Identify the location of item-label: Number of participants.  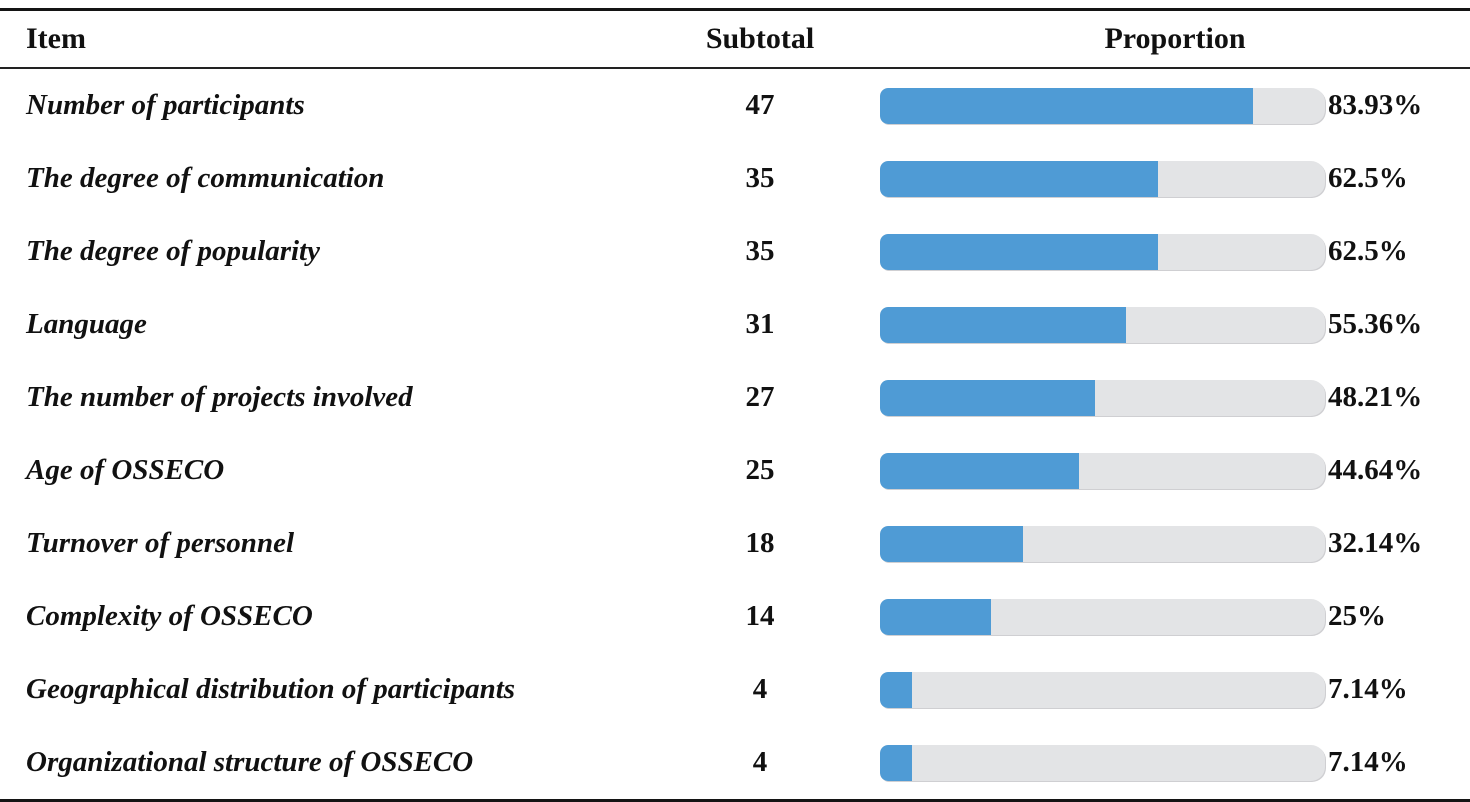
(165, 105).